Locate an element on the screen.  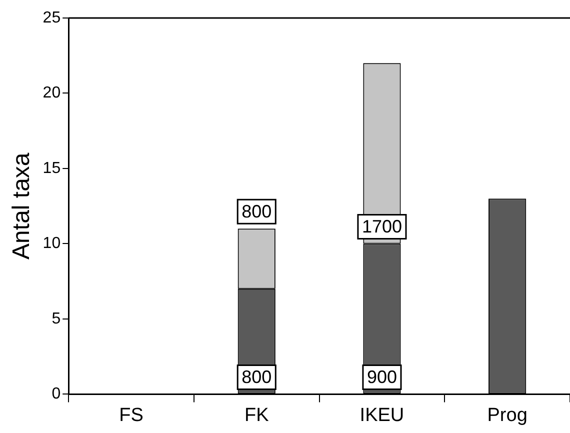
y-tick-label: 20 is located at coordinates (51, 93).